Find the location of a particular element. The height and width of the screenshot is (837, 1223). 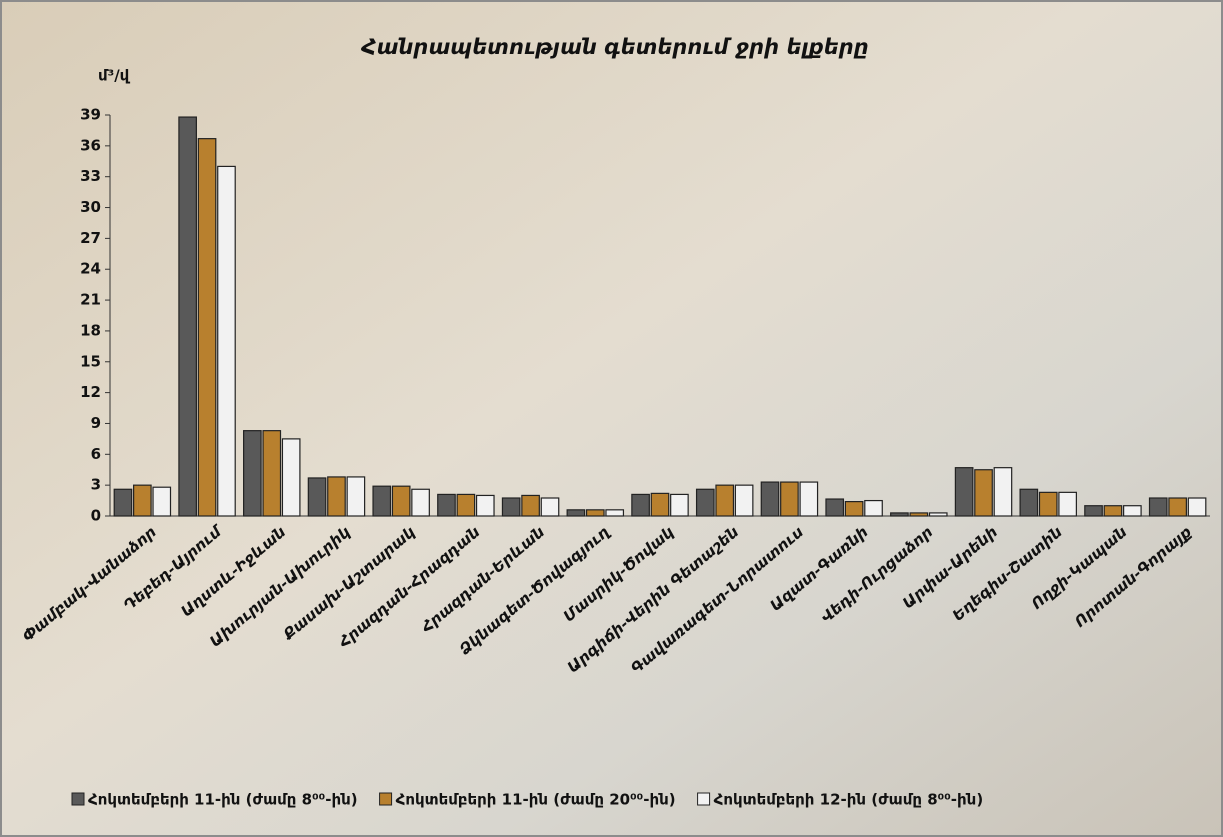

y-axis-label: մ³/վ is located at coordinates (114, 76).